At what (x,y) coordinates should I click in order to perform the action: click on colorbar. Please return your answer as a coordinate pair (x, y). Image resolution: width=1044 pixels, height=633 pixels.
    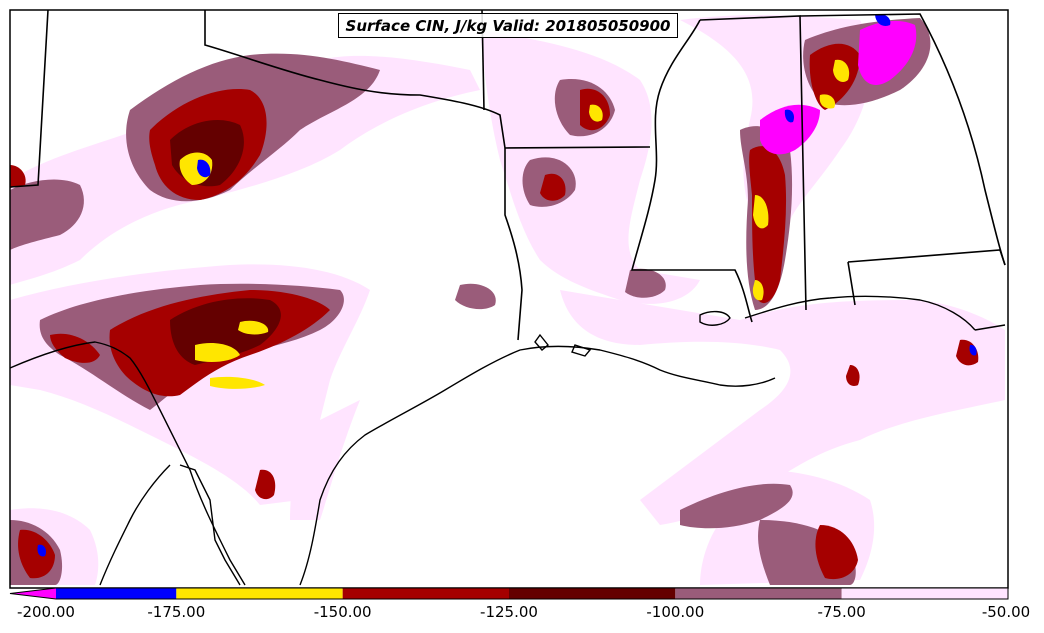
    Looking at the image, I should click on (509, 593).